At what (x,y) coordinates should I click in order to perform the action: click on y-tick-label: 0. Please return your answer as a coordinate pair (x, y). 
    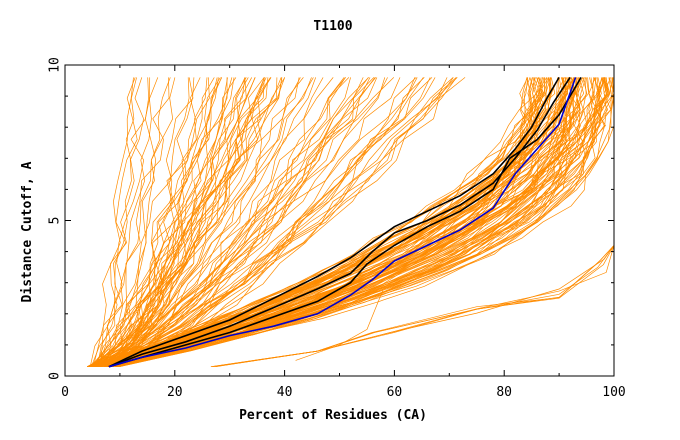
    Looking at the image, I should click on (55, 376).